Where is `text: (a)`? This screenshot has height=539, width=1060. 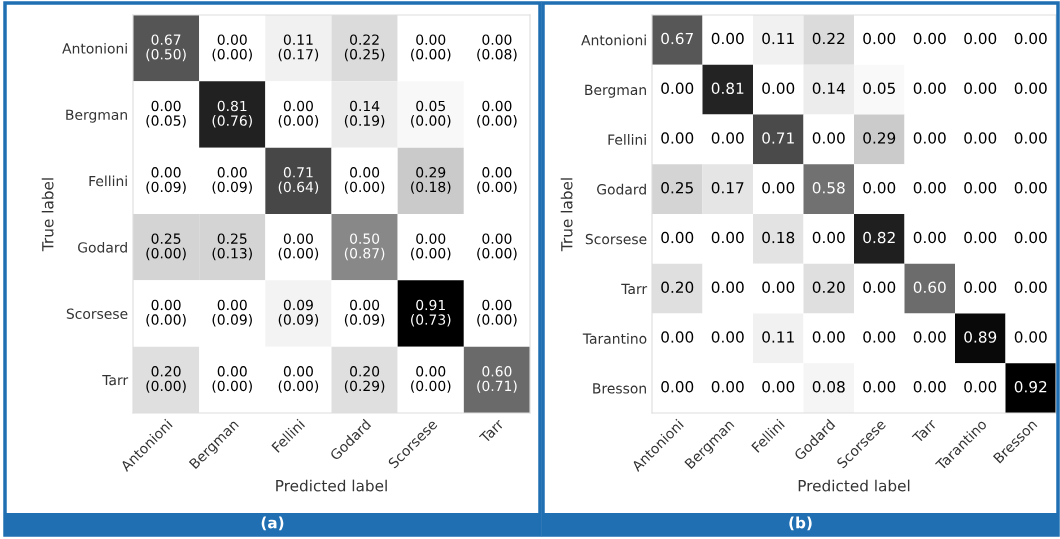
text: (a) is located at coordinates (272, 523).